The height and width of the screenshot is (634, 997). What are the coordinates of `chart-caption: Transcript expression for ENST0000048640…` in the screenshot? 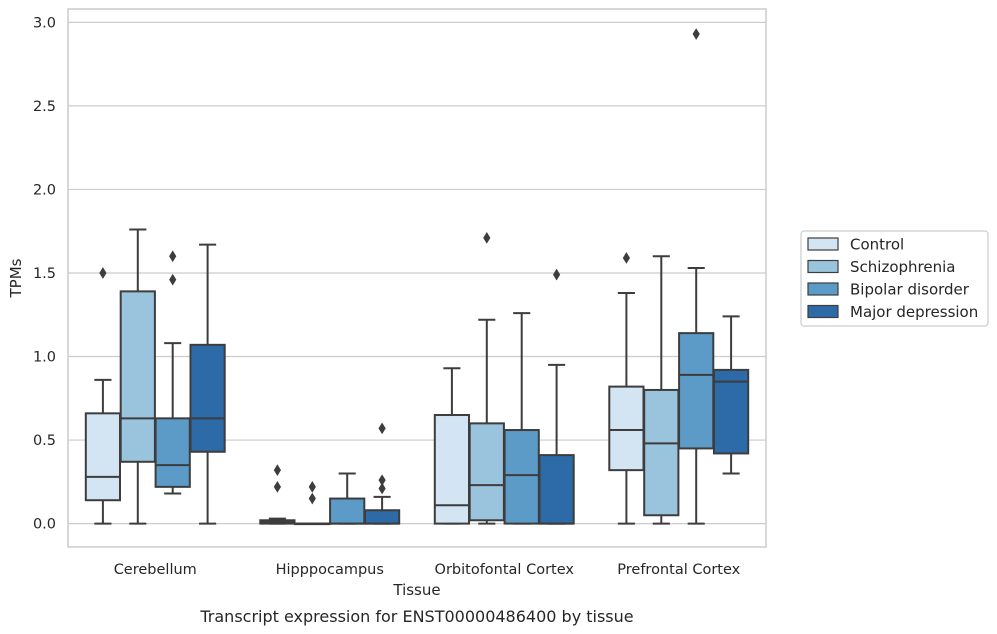 It's located at (416, 616).